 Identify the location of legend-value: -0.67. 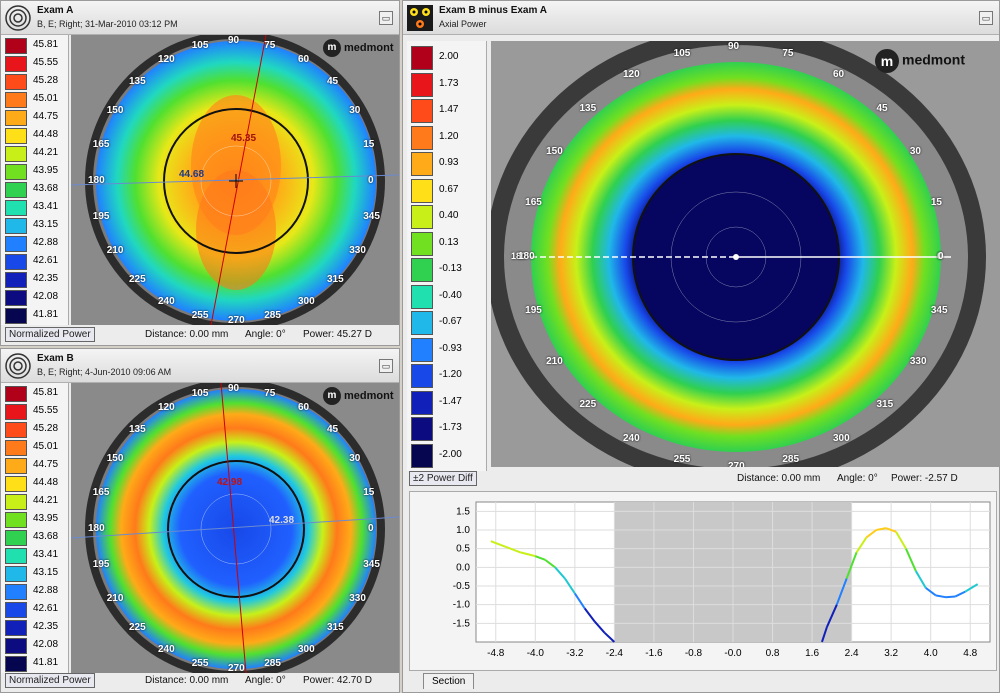
(450, 321).